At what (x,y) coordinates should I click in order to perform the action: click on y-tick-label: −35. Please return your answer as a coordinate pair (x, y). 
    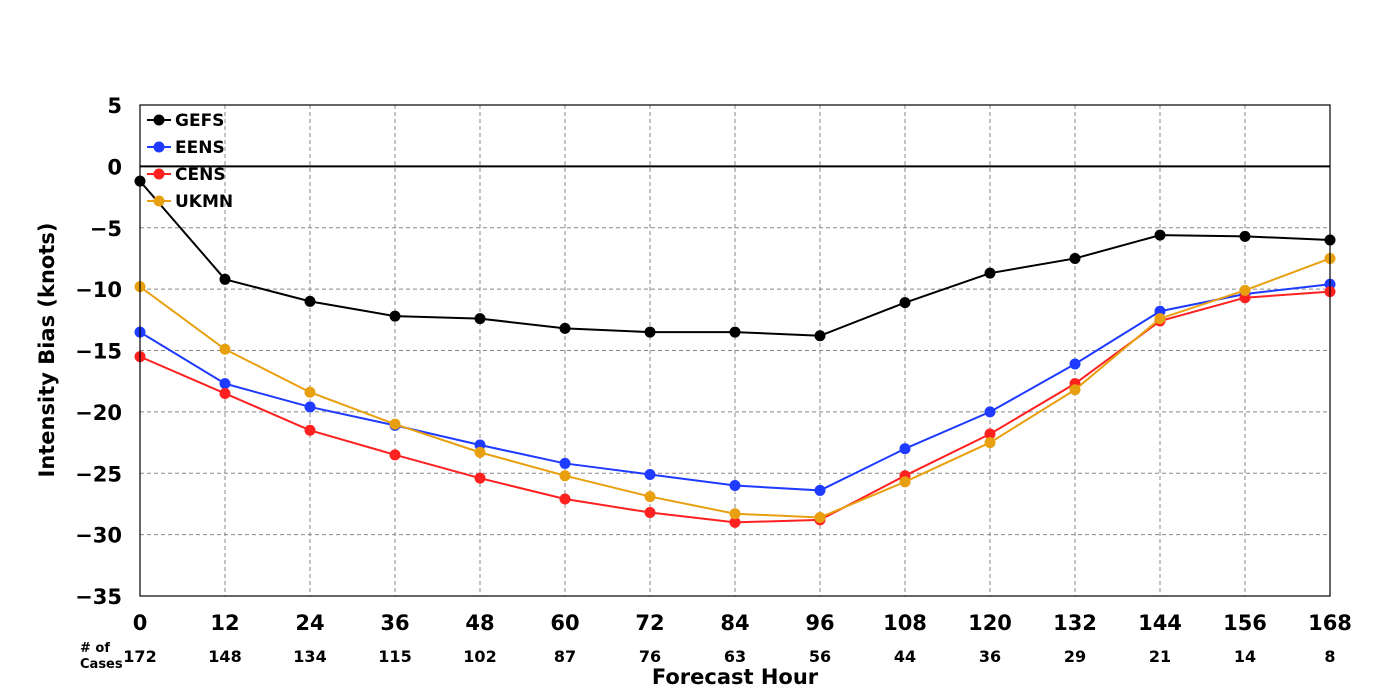
    Looking at the image, I should click on (98, 597).